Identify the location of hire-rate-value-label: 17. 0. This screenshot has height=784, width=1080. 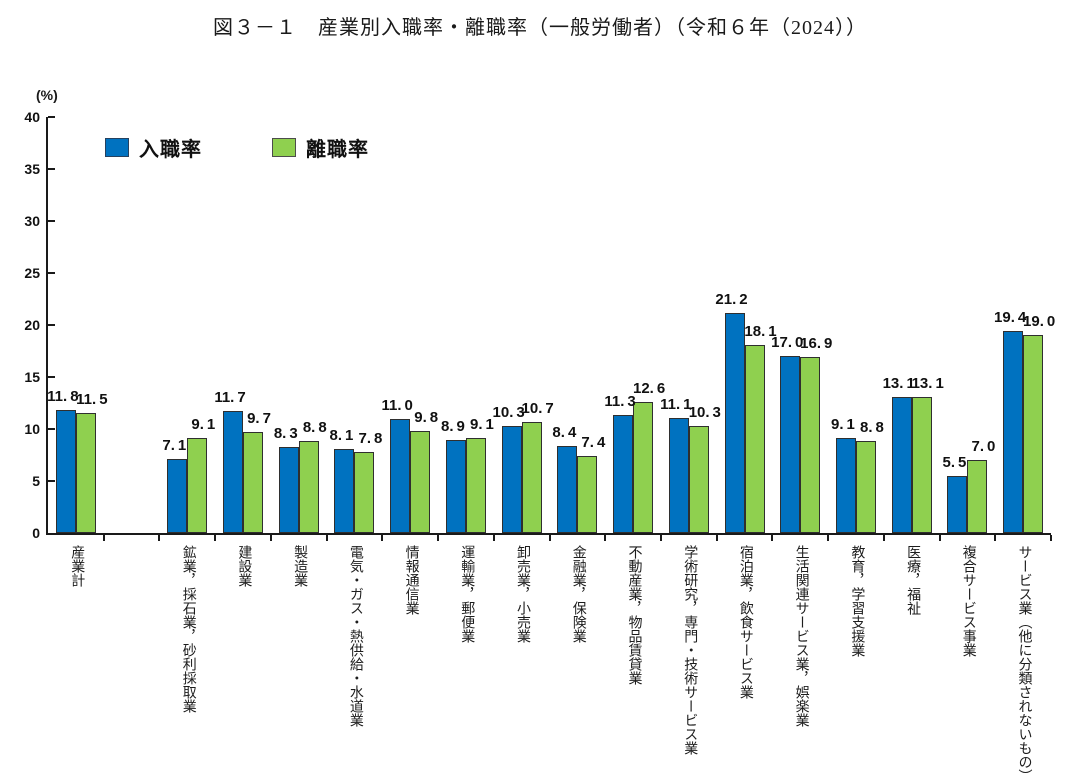
(787, 343).